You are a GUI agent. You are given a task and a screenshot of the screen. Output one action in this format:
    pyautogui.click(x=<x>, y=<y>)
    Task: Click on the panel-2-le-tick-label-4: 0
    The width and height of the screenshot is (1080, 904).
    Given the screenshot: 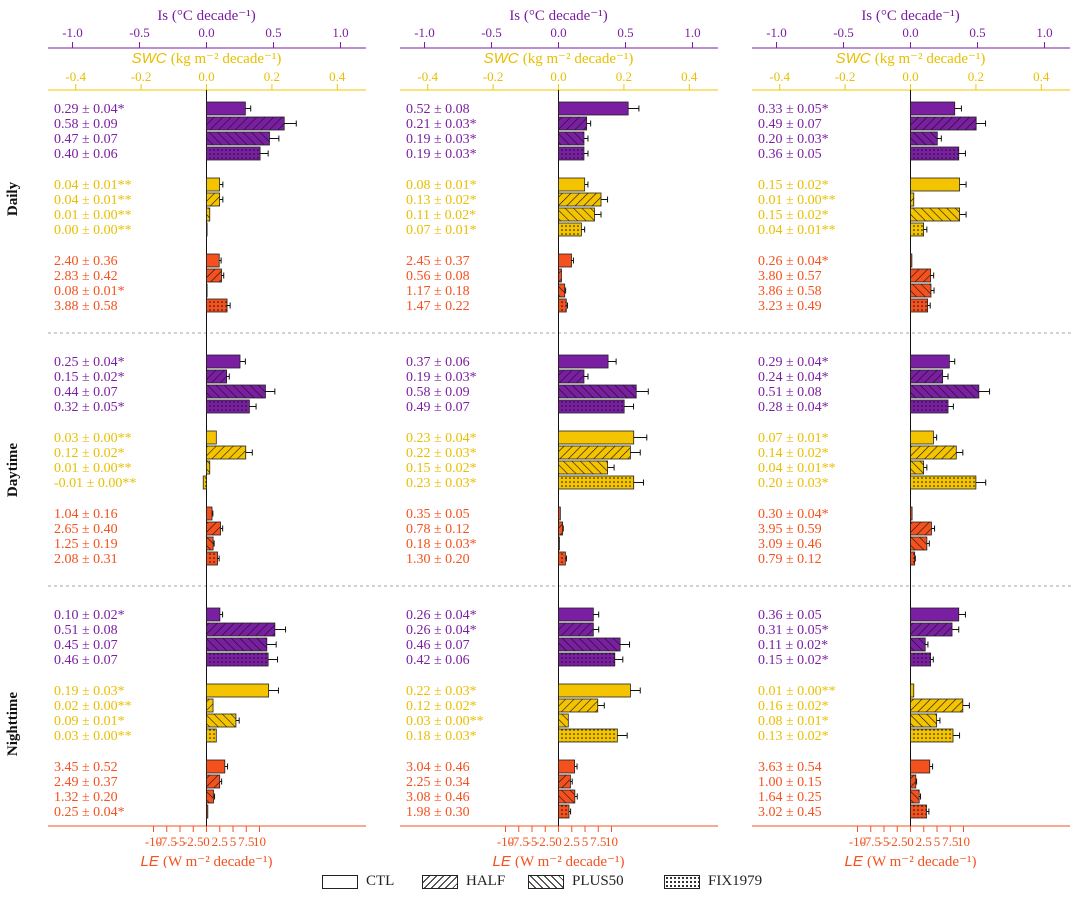 What is the action you would take?
    pyautogui.click(x=558, y=841)
    